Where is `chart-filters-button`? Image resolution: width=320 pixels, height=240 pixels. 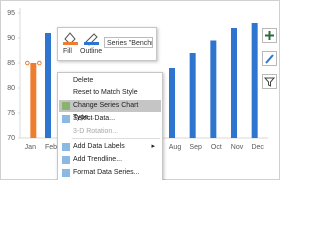 chart-filters-button is located at coordinates (269, 81).